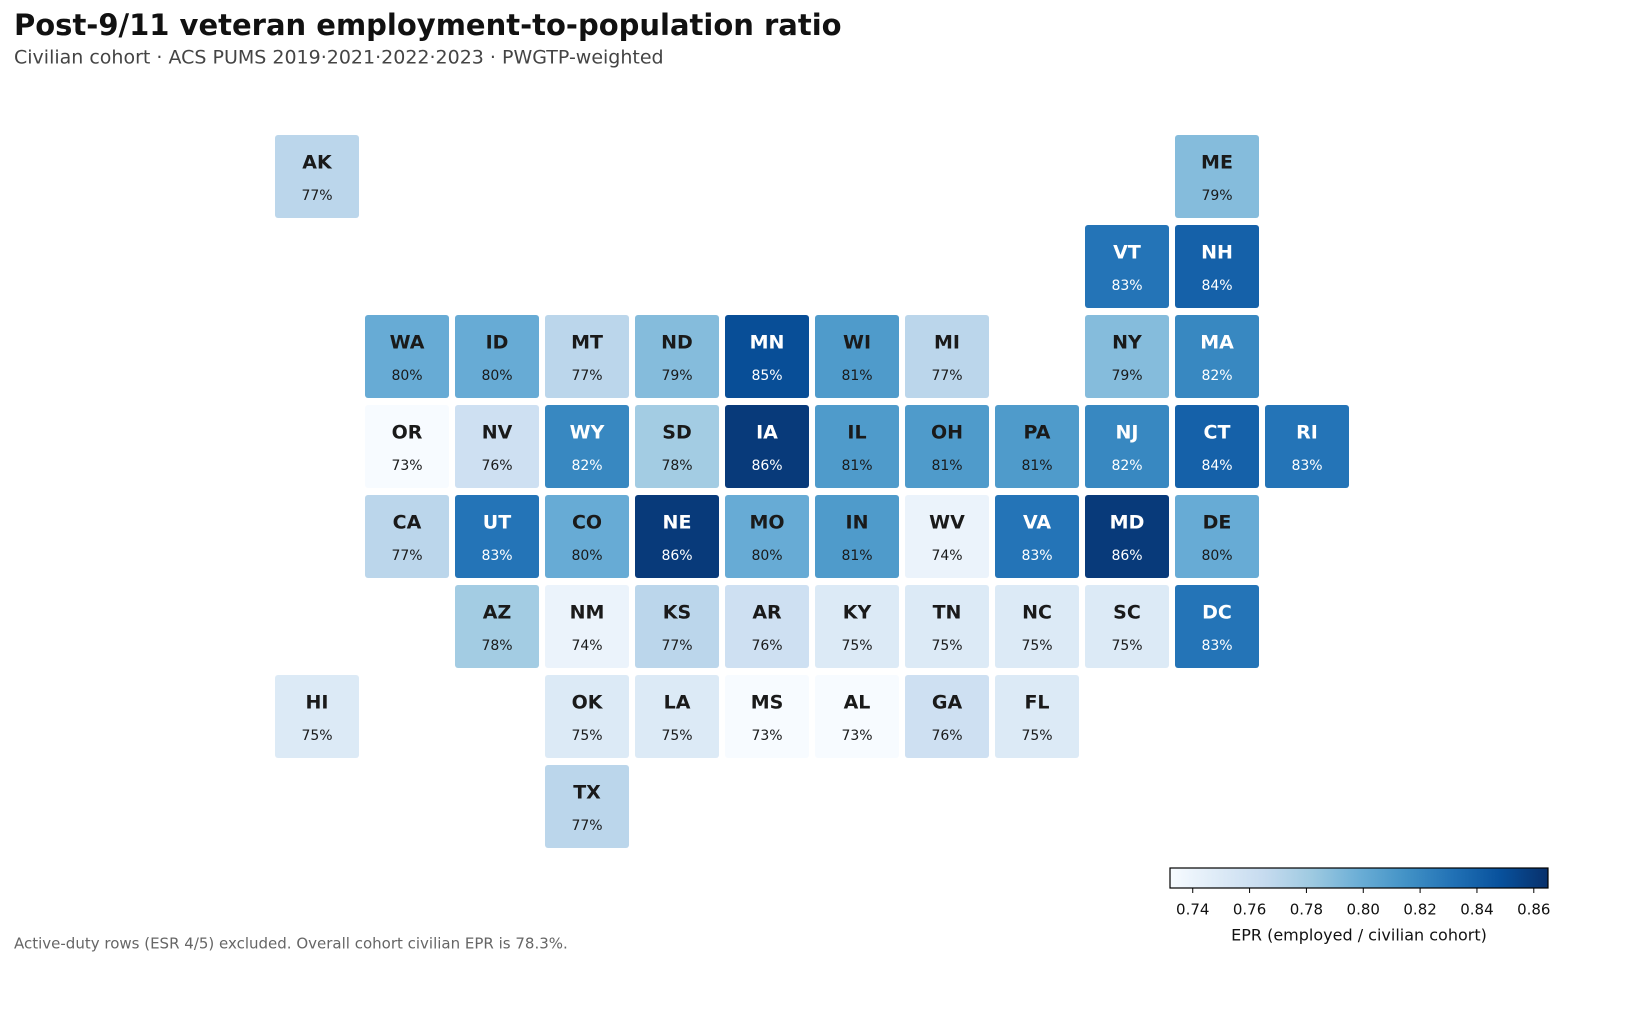 The image size is (1637, 1009). Describe the element at coordinates (947, 613) in the screenshot. I see `state-label: TN` at that location.